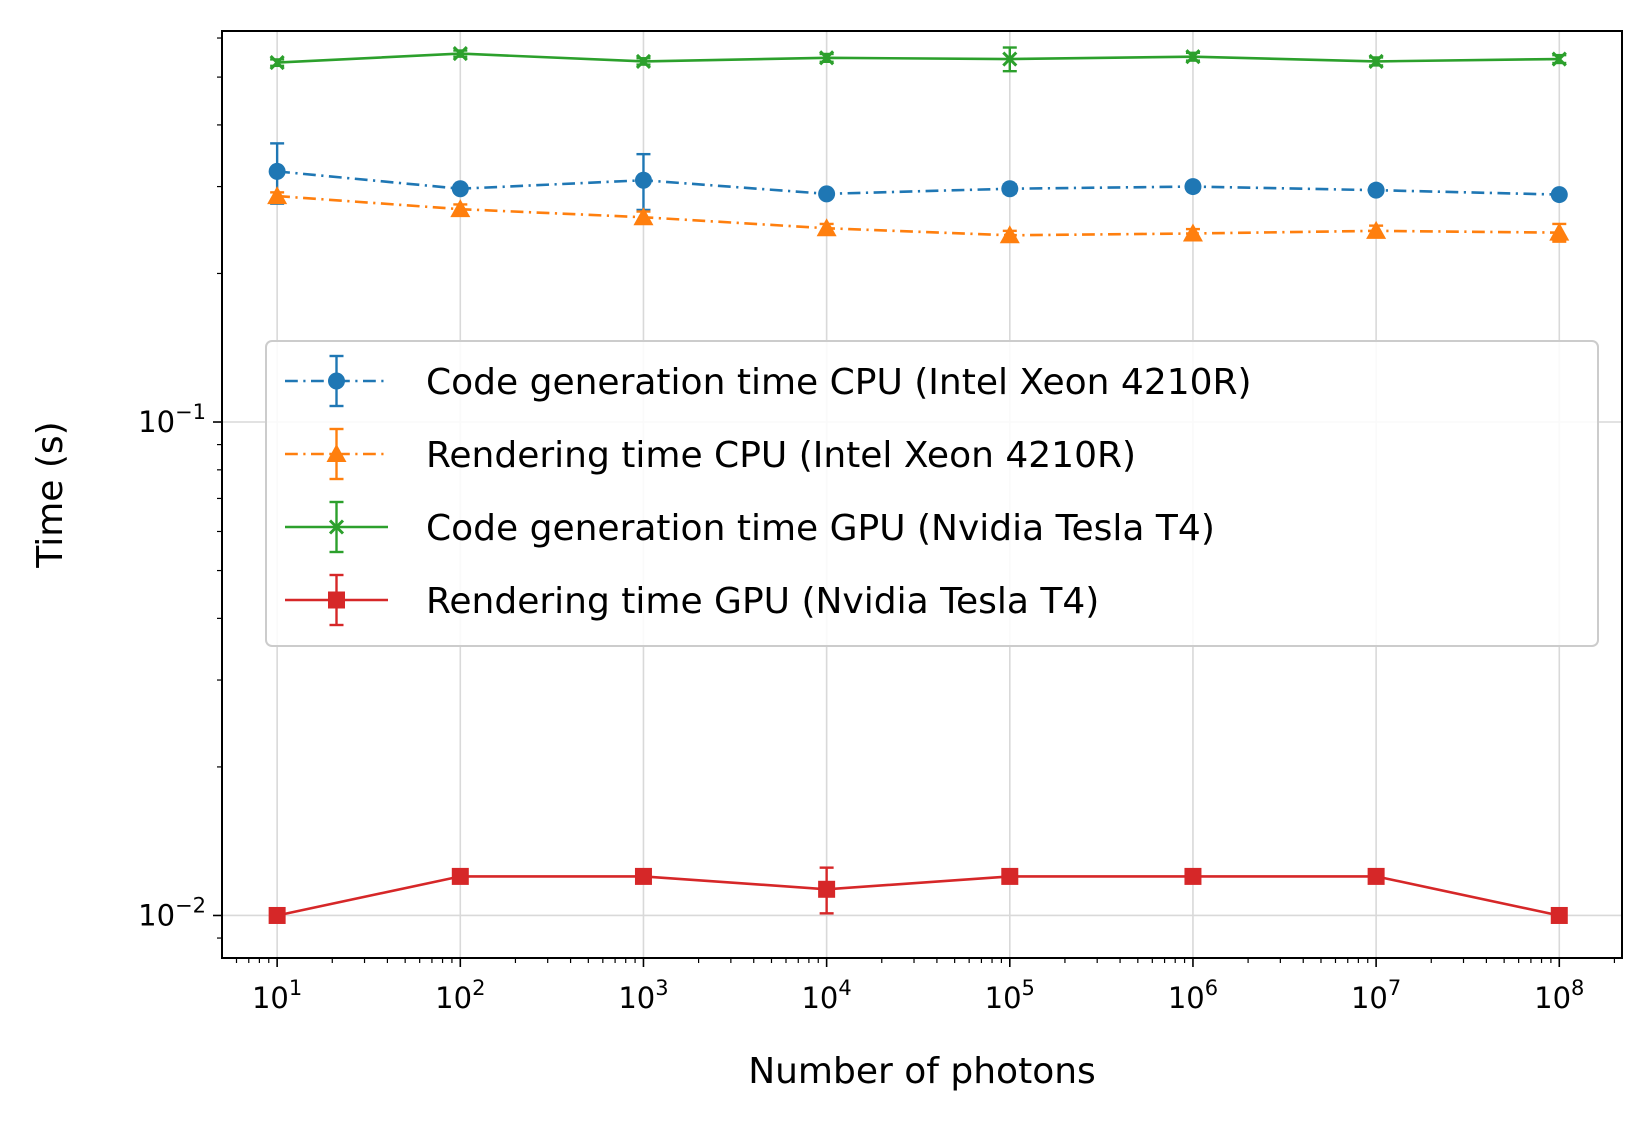  I want to click on x-tick-label: 10⁸, so click(1559, 995).